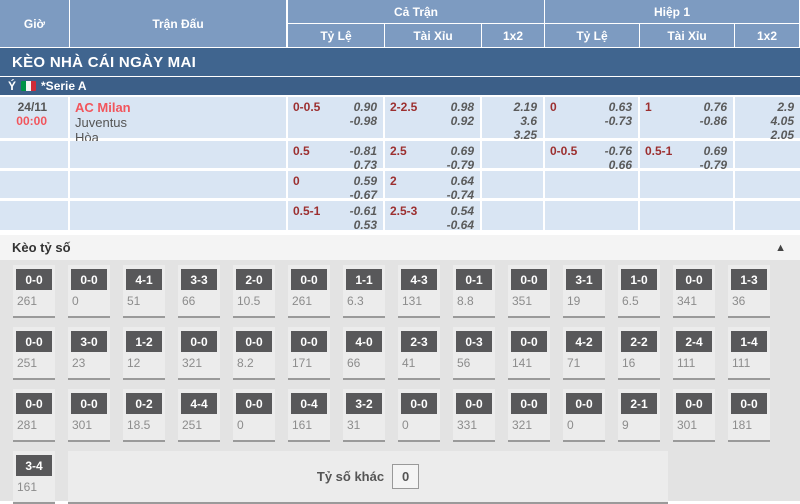 The image size is (800, 504). Describe the element at coordinates (89, 353) in the screenshot. I see `score-bet-box: 3-0 23` at that location.